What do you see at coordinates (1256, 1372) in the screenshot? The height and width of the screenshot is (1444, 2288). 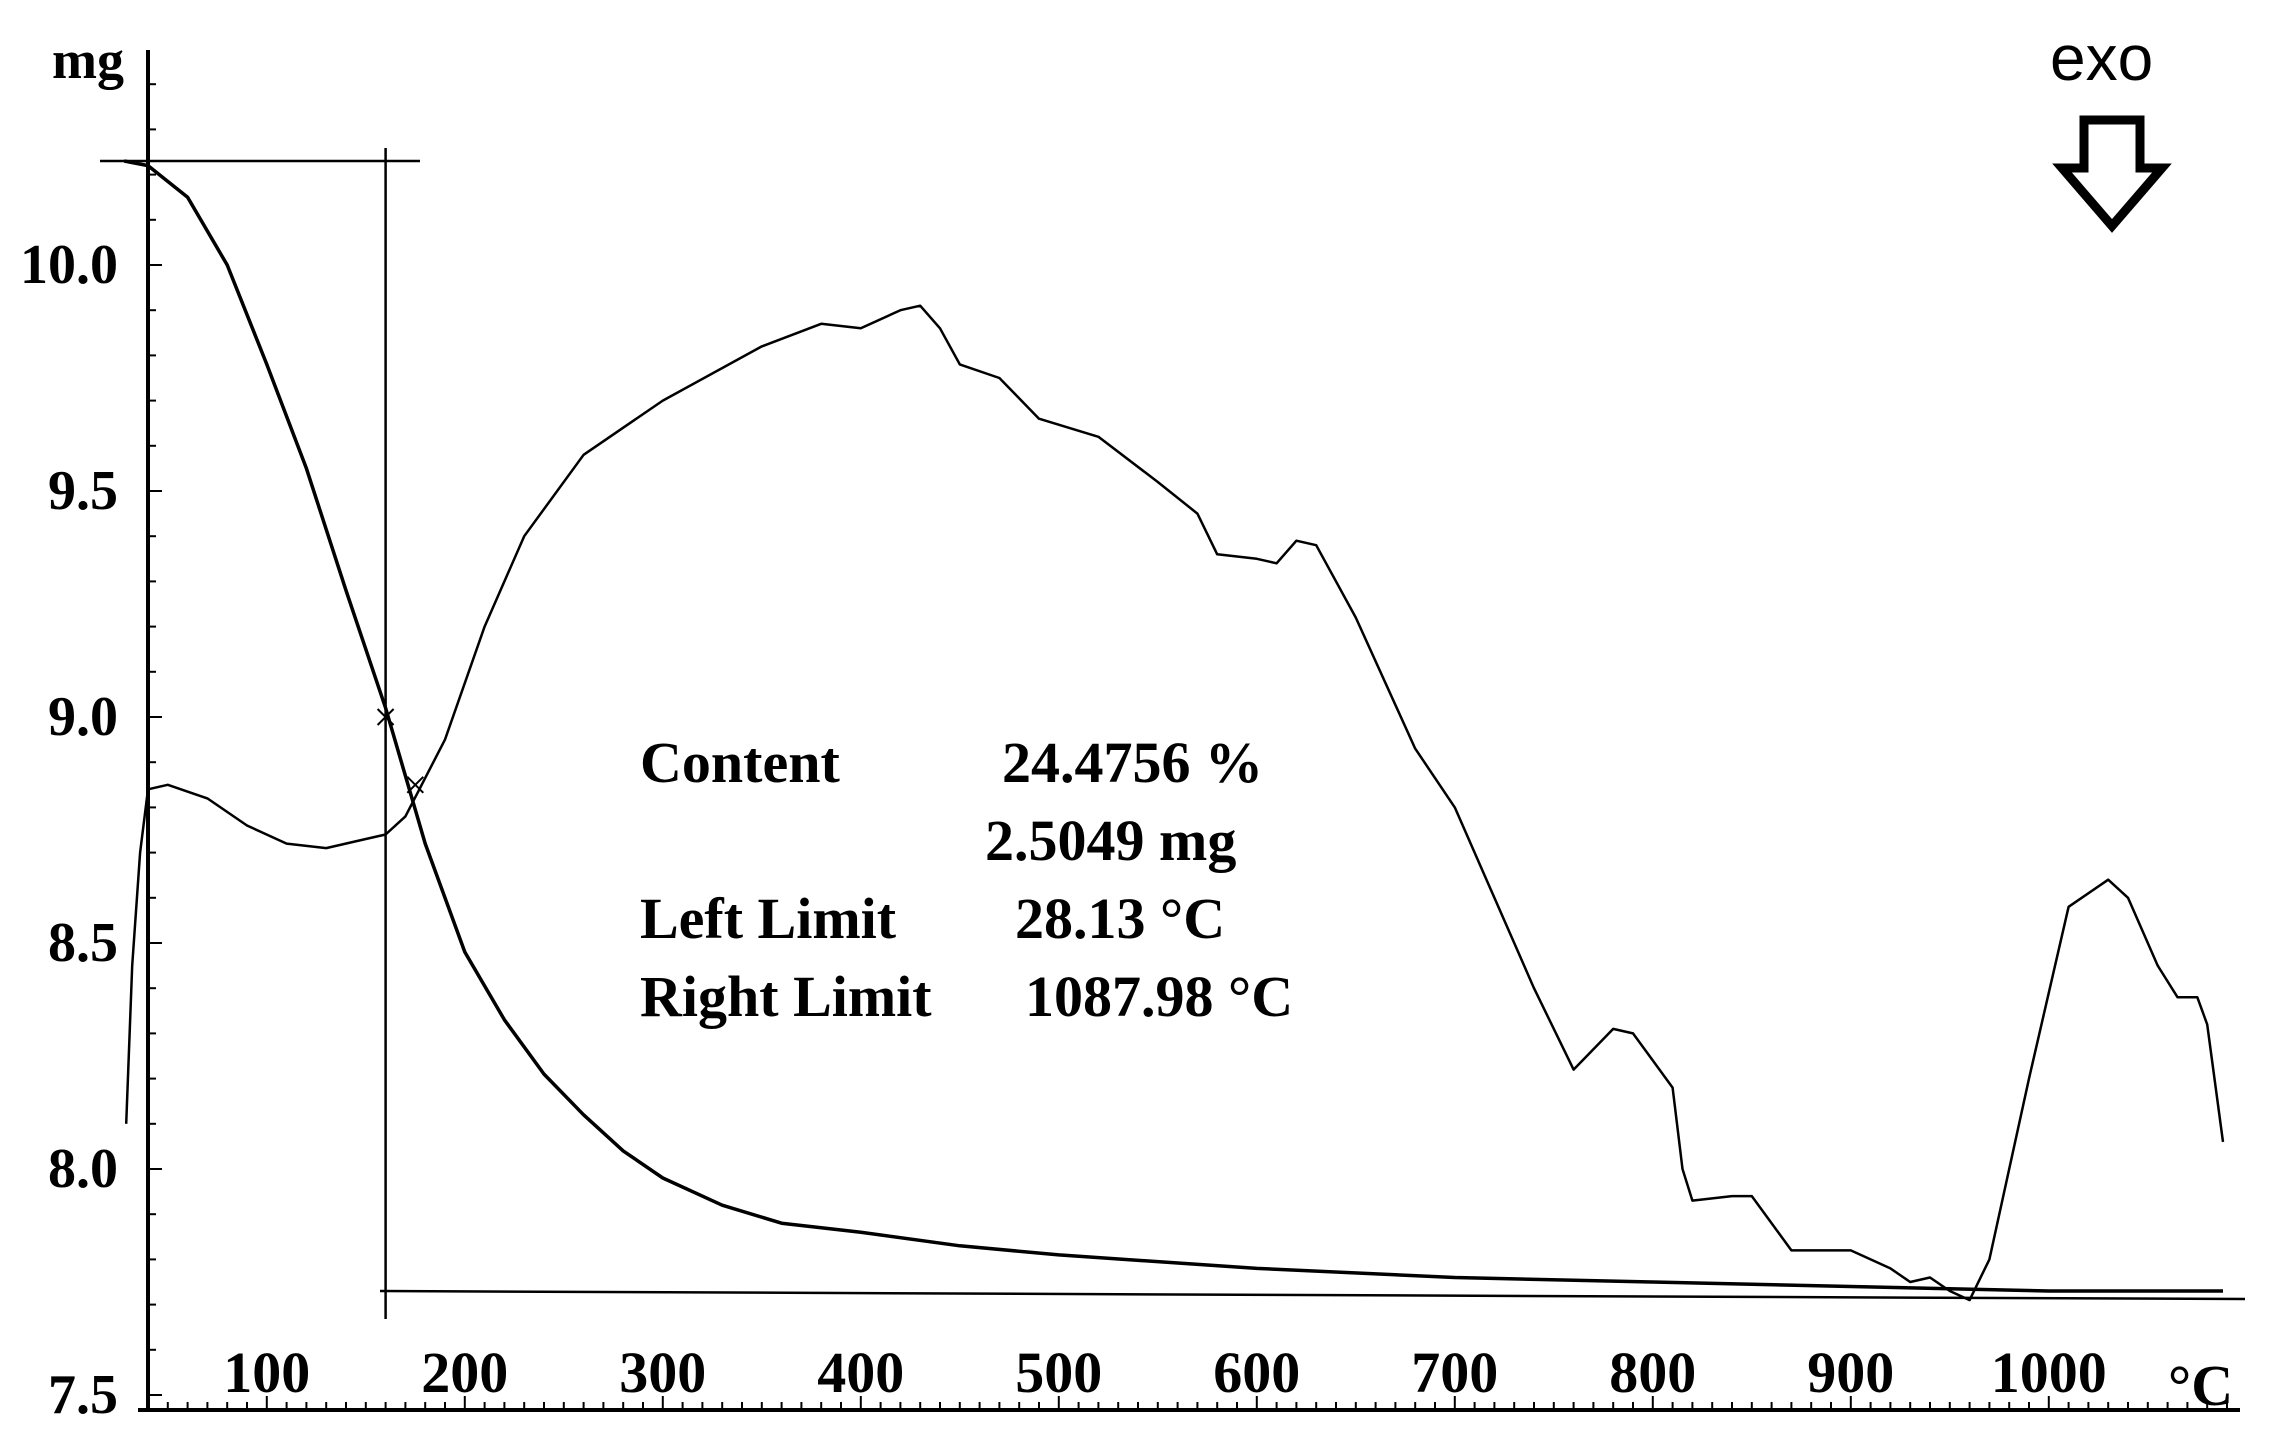 I see `x-tick-label: 600` at bounding box center [1256, 1372].